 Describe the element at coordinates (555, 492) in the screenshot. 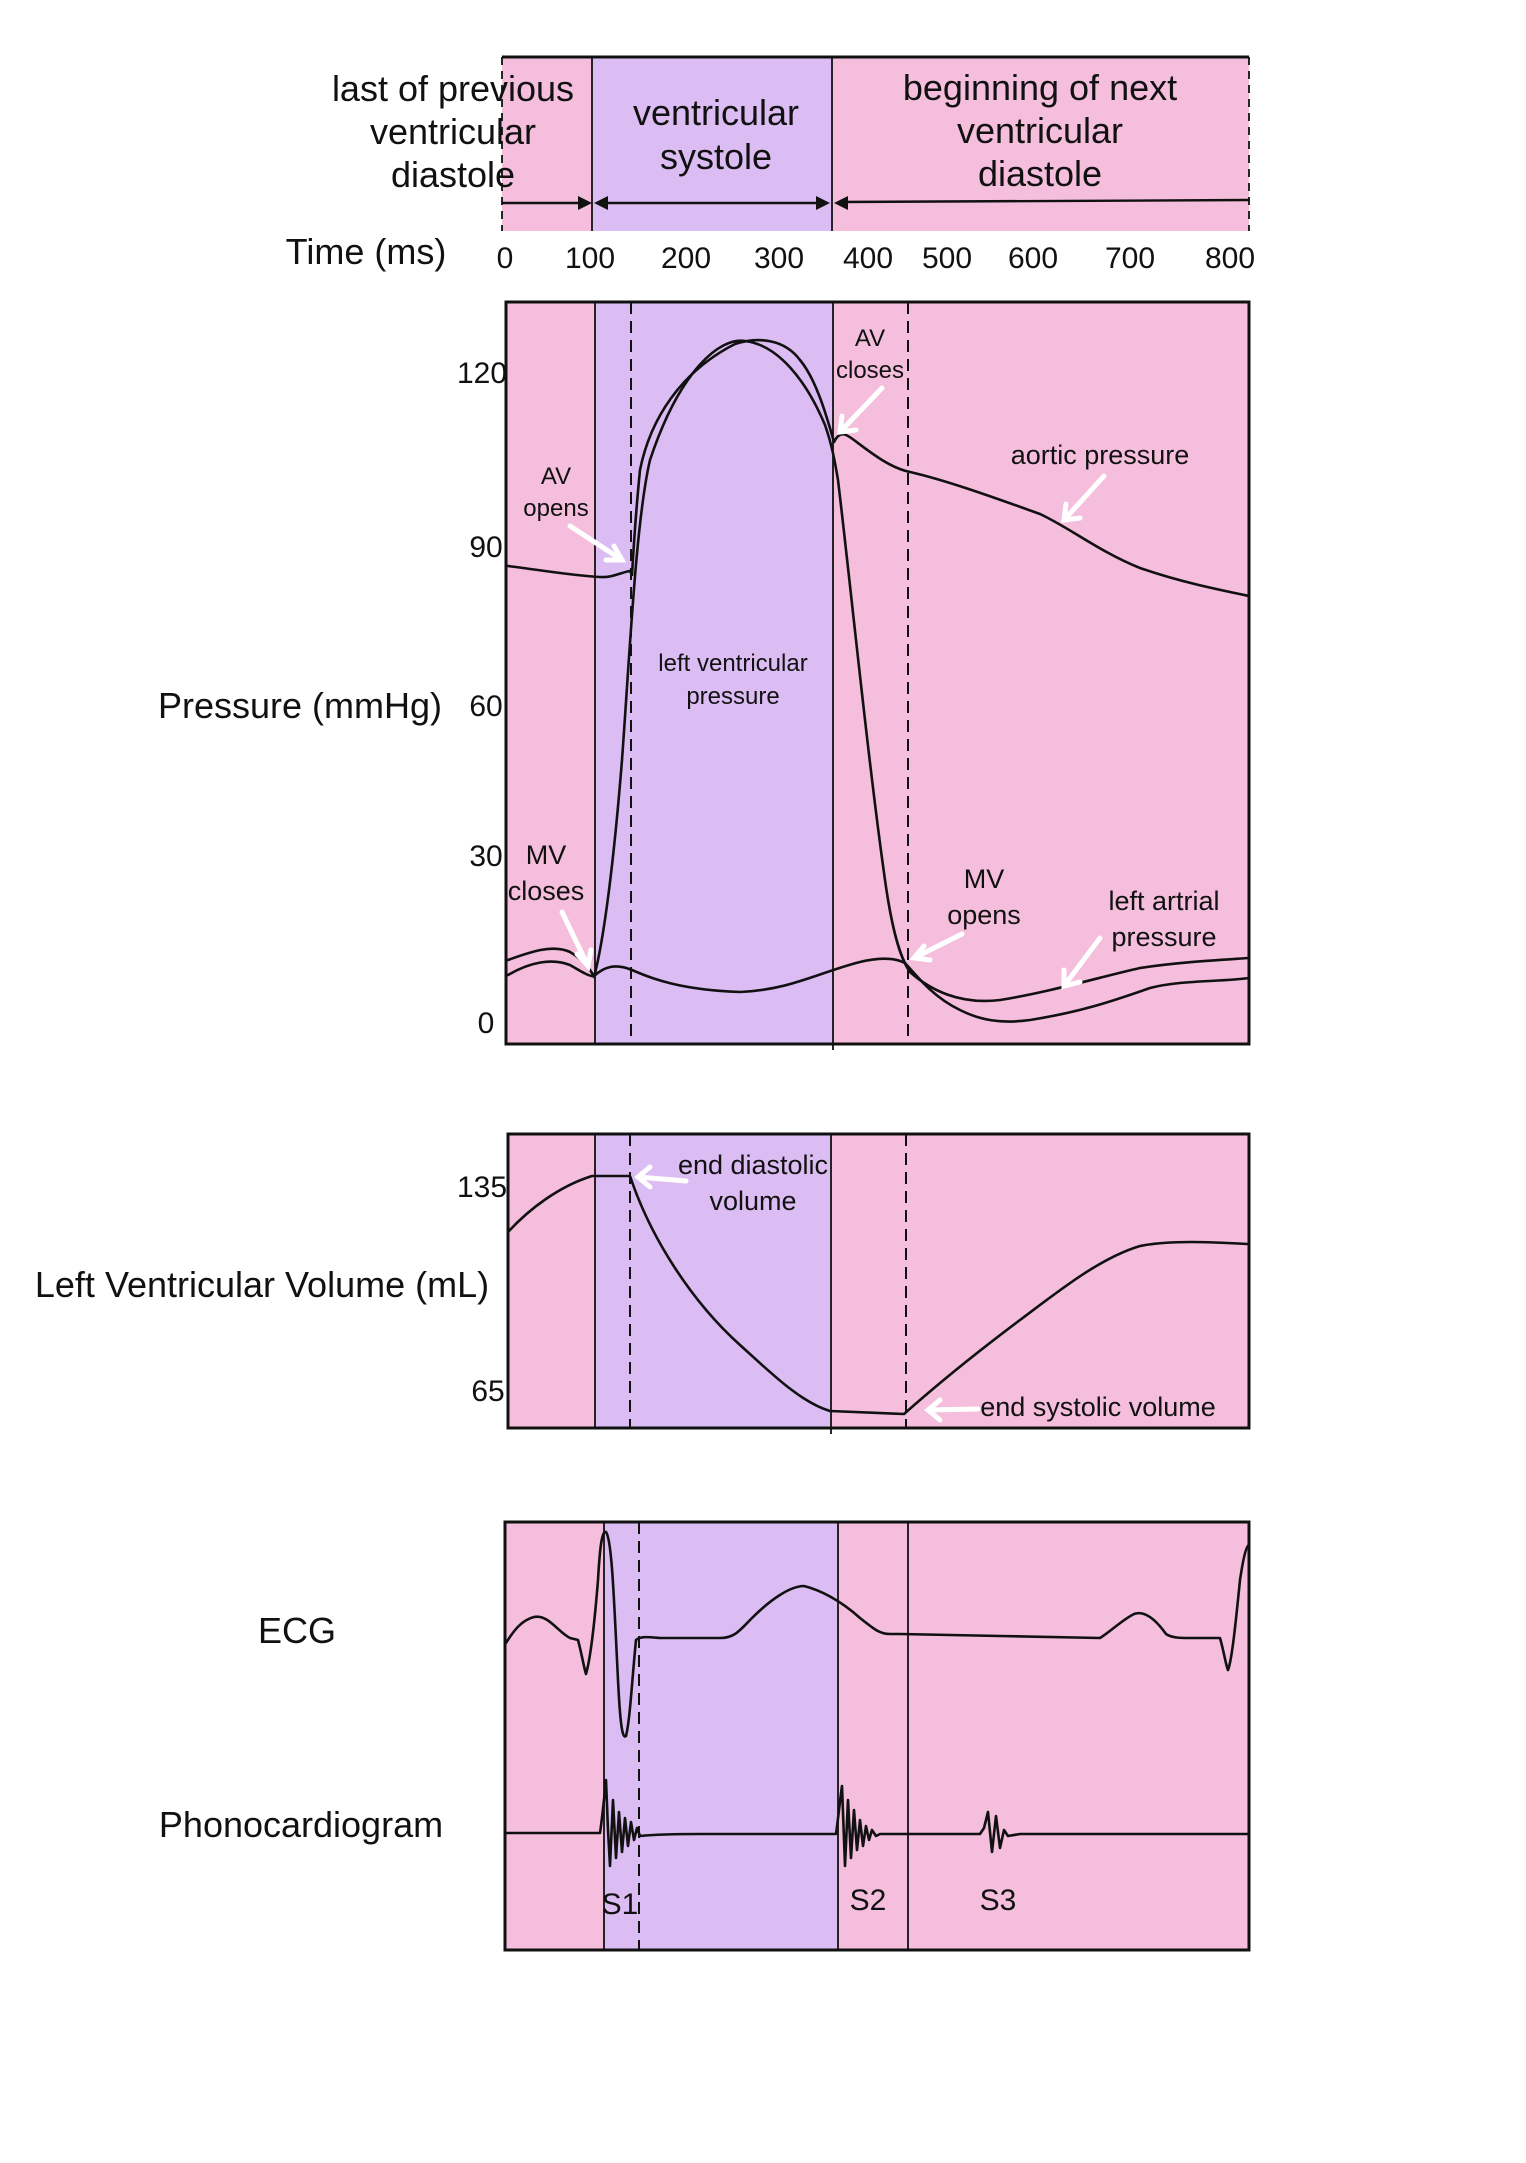

I see `av-opens-label: AV opens` at that location.